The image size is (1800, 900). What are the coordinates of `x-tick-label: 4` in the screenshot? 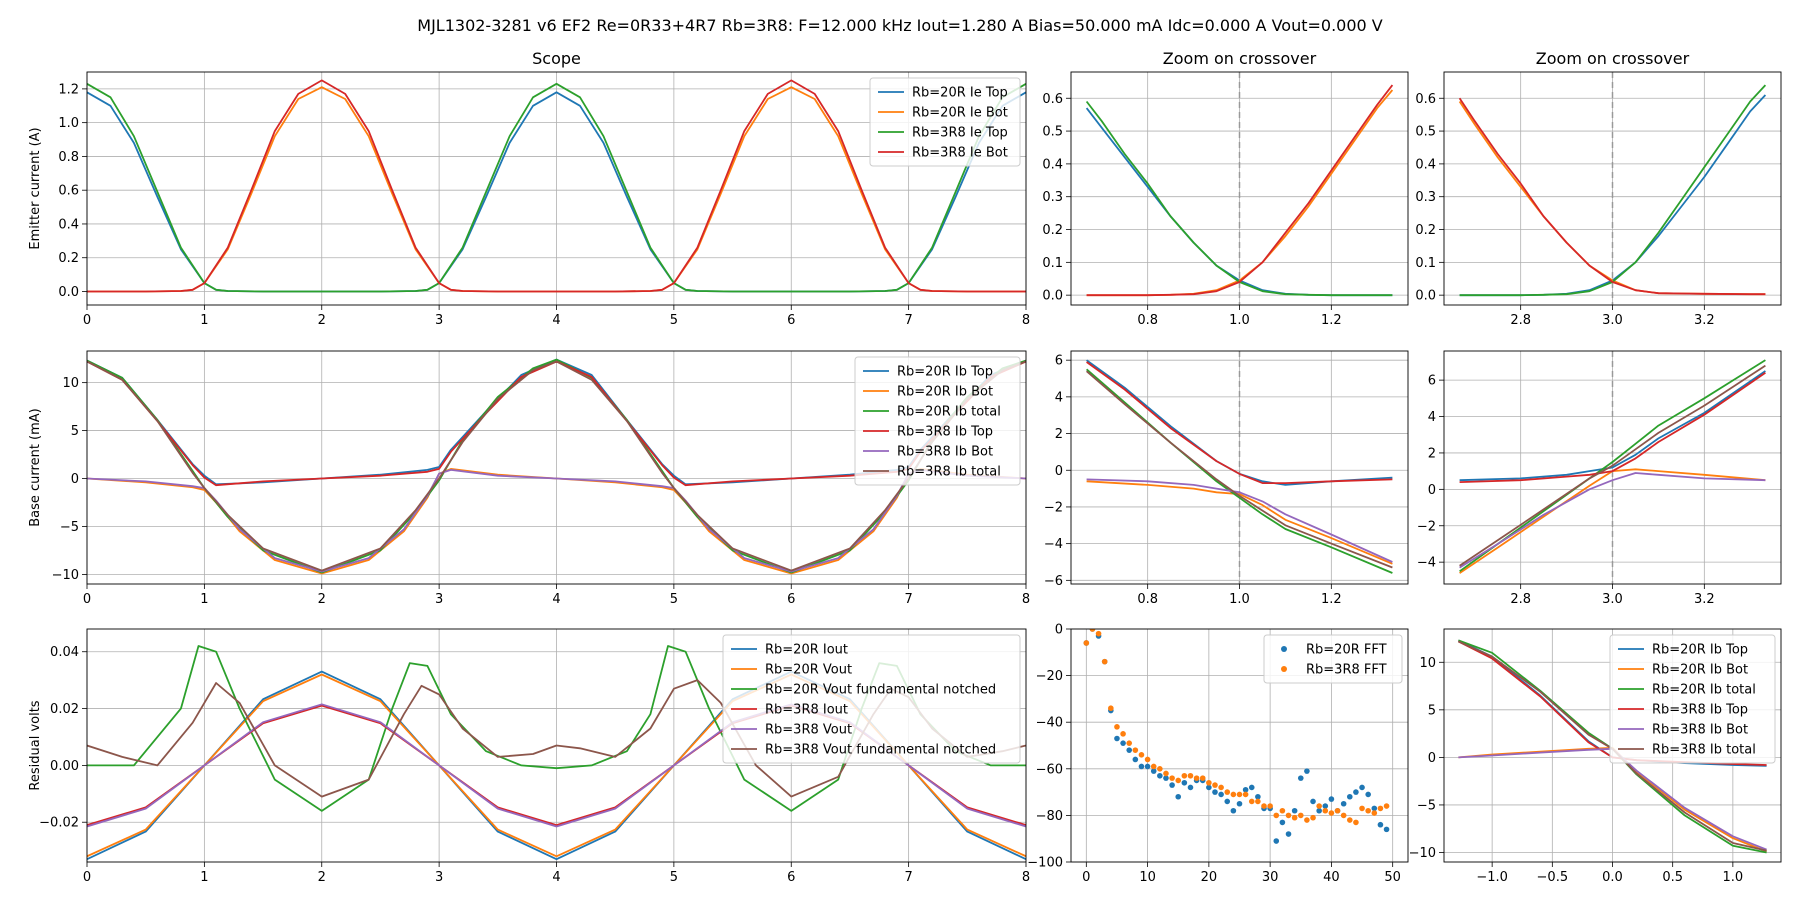 It's located at (556, 599).